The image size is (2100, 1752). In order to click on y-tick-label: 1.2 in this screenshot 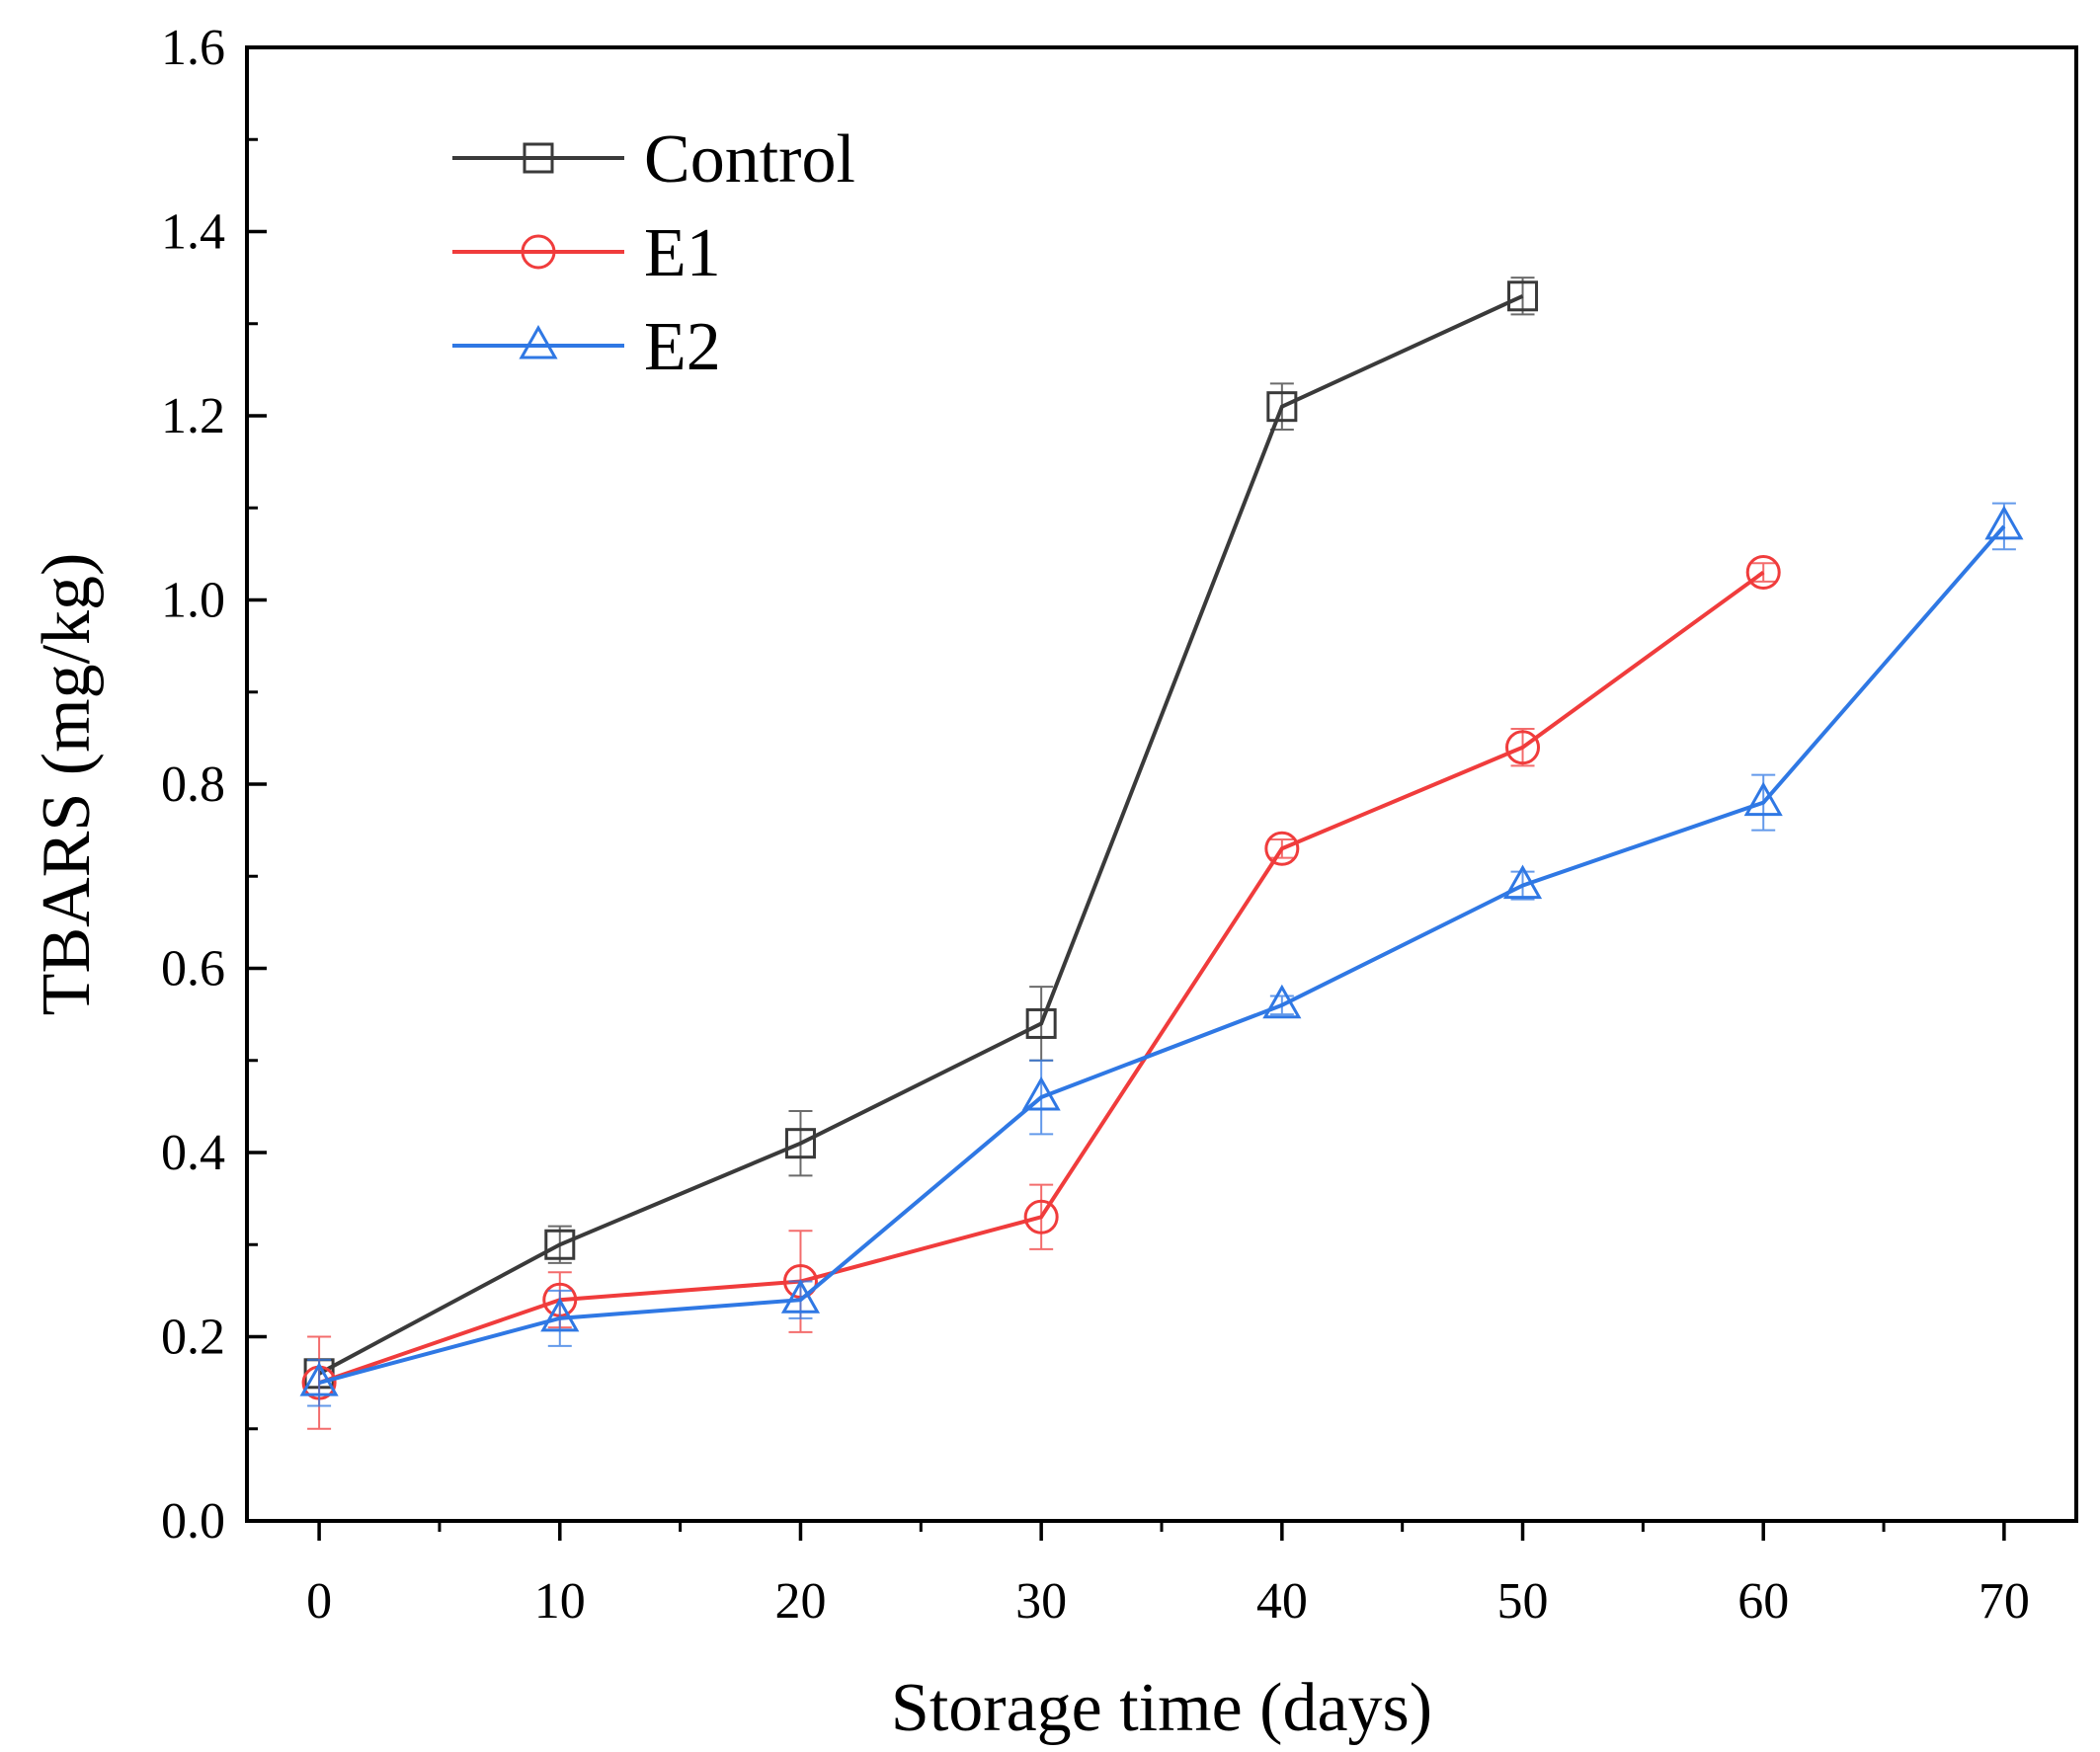, I will do `click(193, 416)`.